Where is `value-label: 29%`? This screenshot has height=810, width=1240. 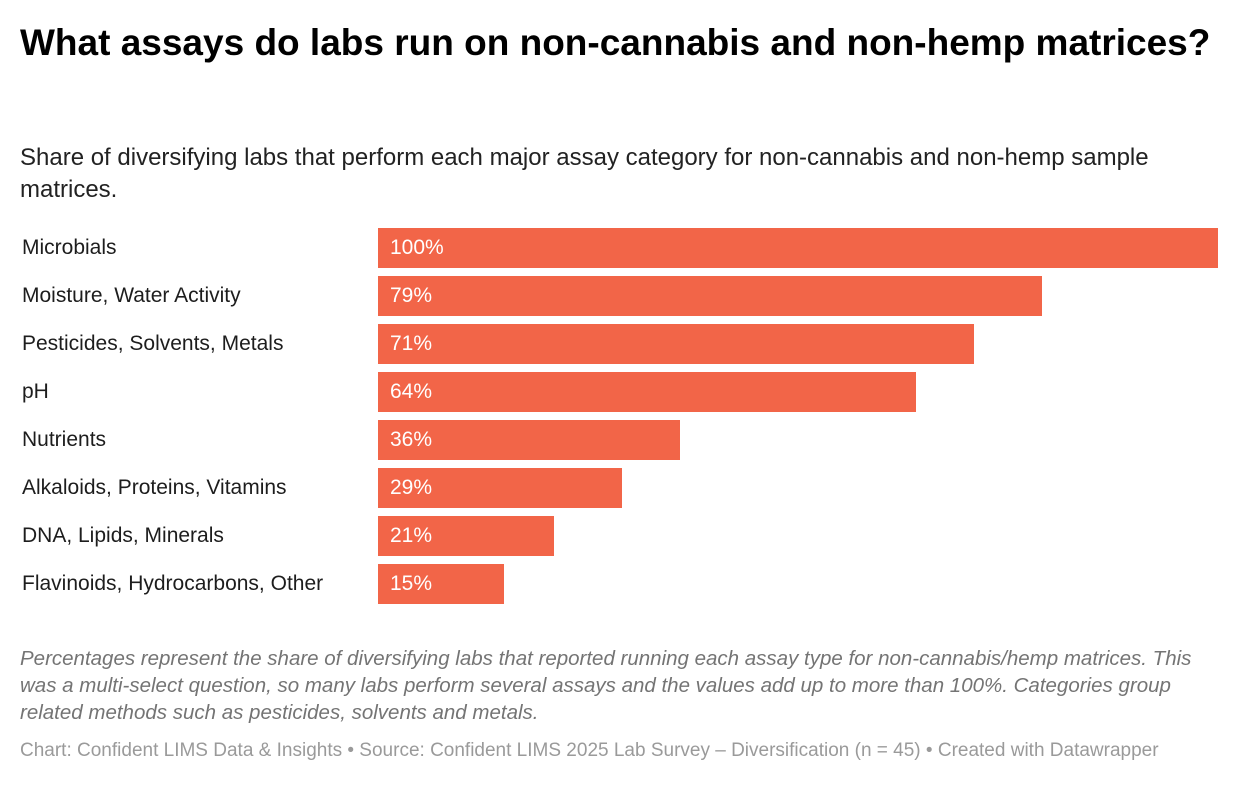 value-label: 29% is located at coordinates (411, 487).